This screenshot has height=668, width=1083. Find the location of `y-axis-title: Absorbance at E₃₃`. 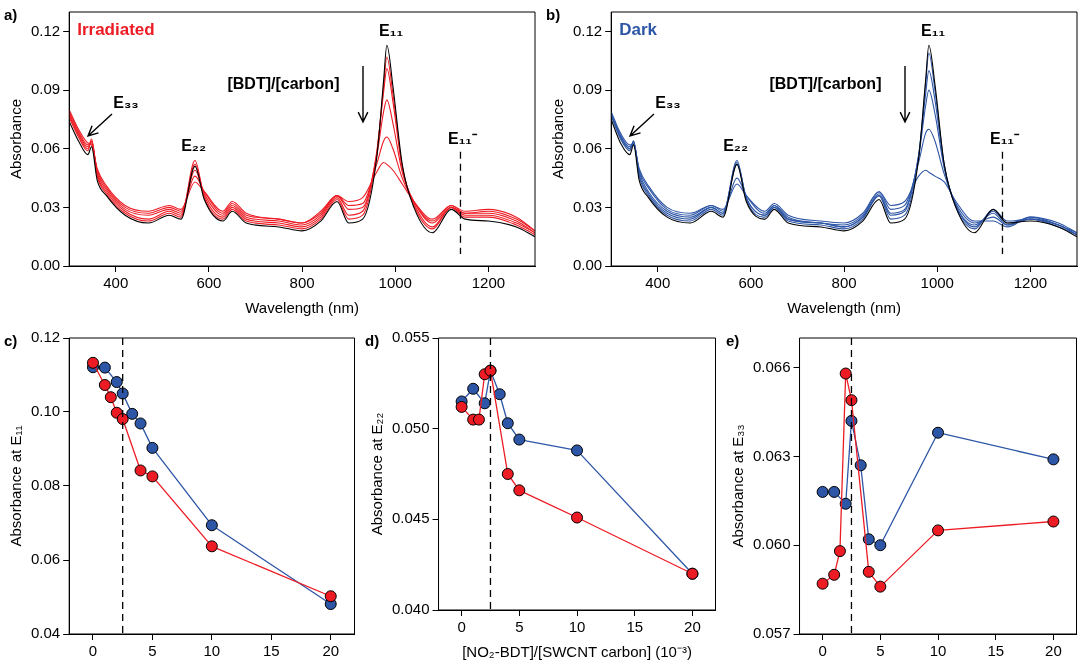

y-axis-title: Absorbance at E₃₃ is located at coordinates (738, 486).